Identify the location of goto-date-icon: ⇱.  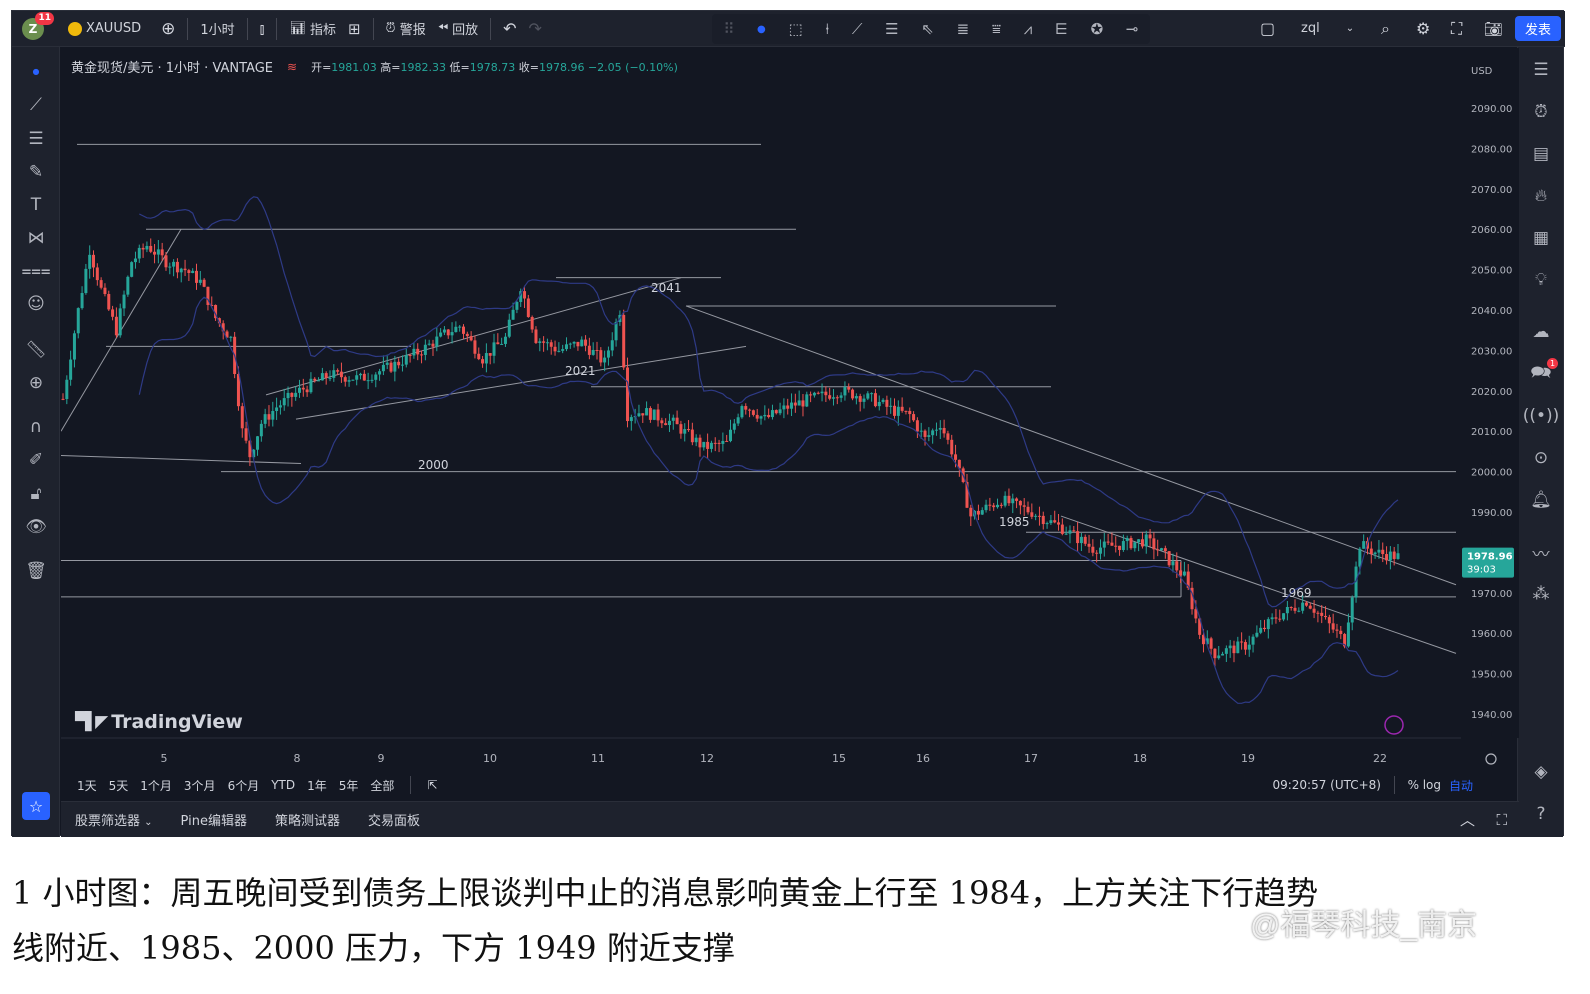
(432, 785).